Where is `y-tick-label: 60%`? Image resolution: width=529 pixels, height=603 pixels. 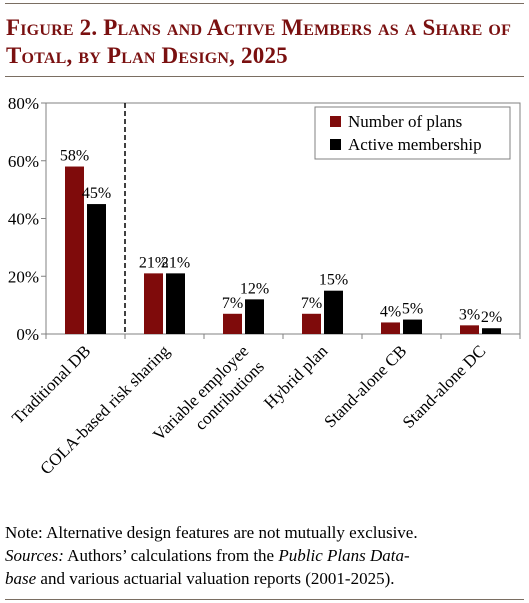 y-tick-label: 60% is located at coordinates (23, 161).